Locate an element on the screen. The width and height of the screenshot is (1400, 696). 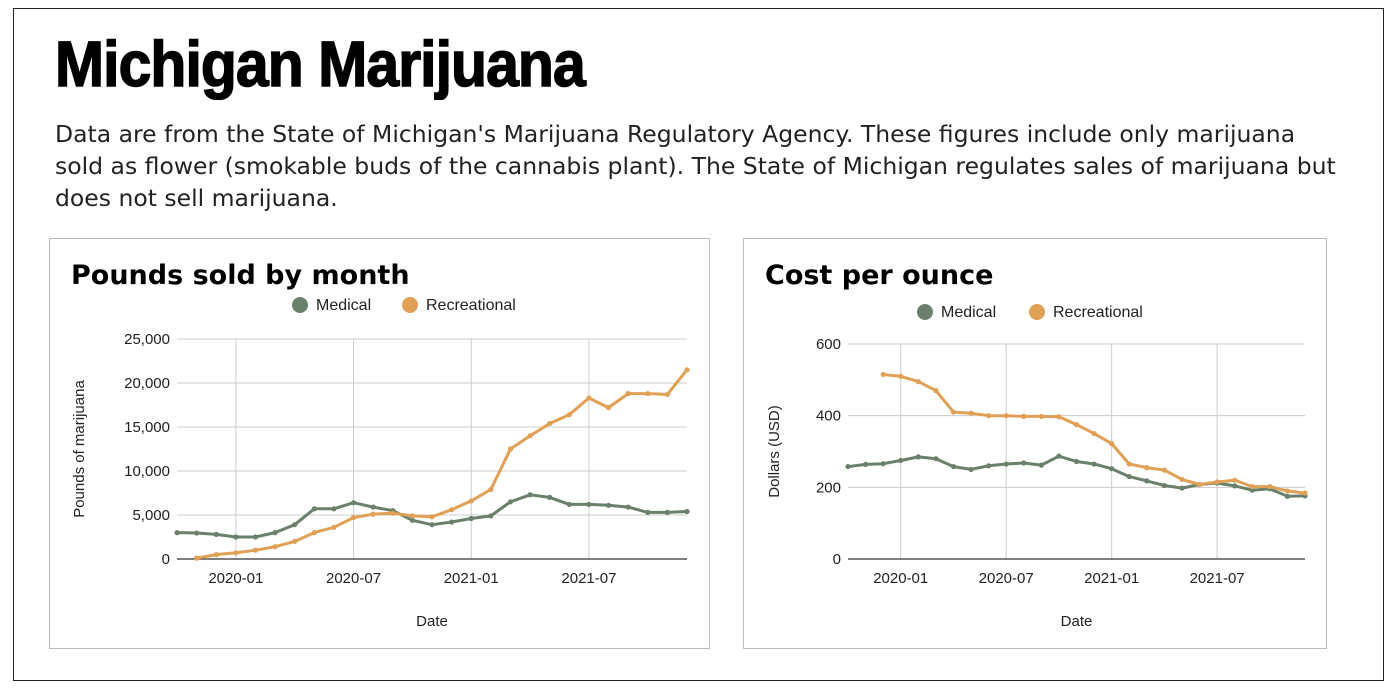
y-tick-label: 20,000 is located at coordinates (147, 383).